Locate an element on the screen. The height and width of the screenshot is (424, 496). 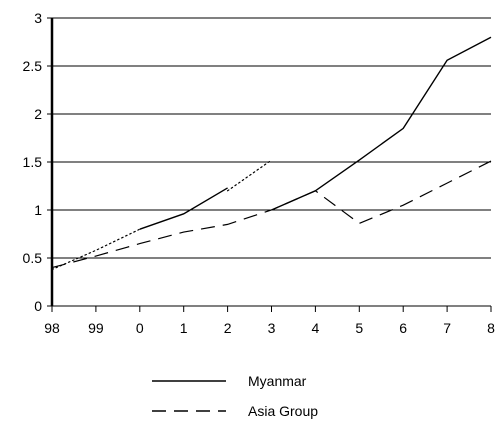
y-tick-labels: 0 0.5 1 1.5 2 2.5 3 is located at coordinates (33, 162).